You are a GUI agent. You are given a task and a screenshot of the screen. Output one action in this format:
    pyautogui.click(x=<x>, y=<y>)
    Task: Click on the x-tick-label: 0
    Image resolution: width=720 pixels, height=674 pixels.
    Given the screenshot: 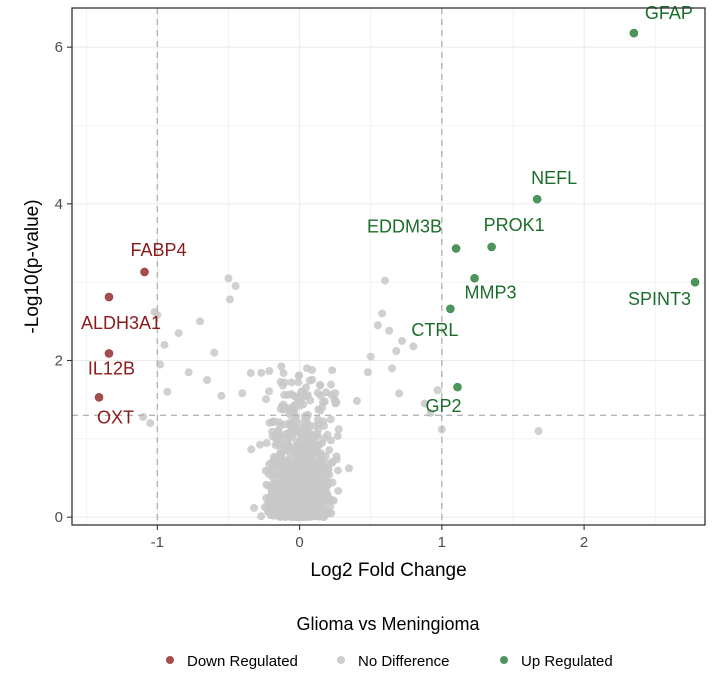 What is the action you would take?
    pyautogui.click(x=299, y=542)
    